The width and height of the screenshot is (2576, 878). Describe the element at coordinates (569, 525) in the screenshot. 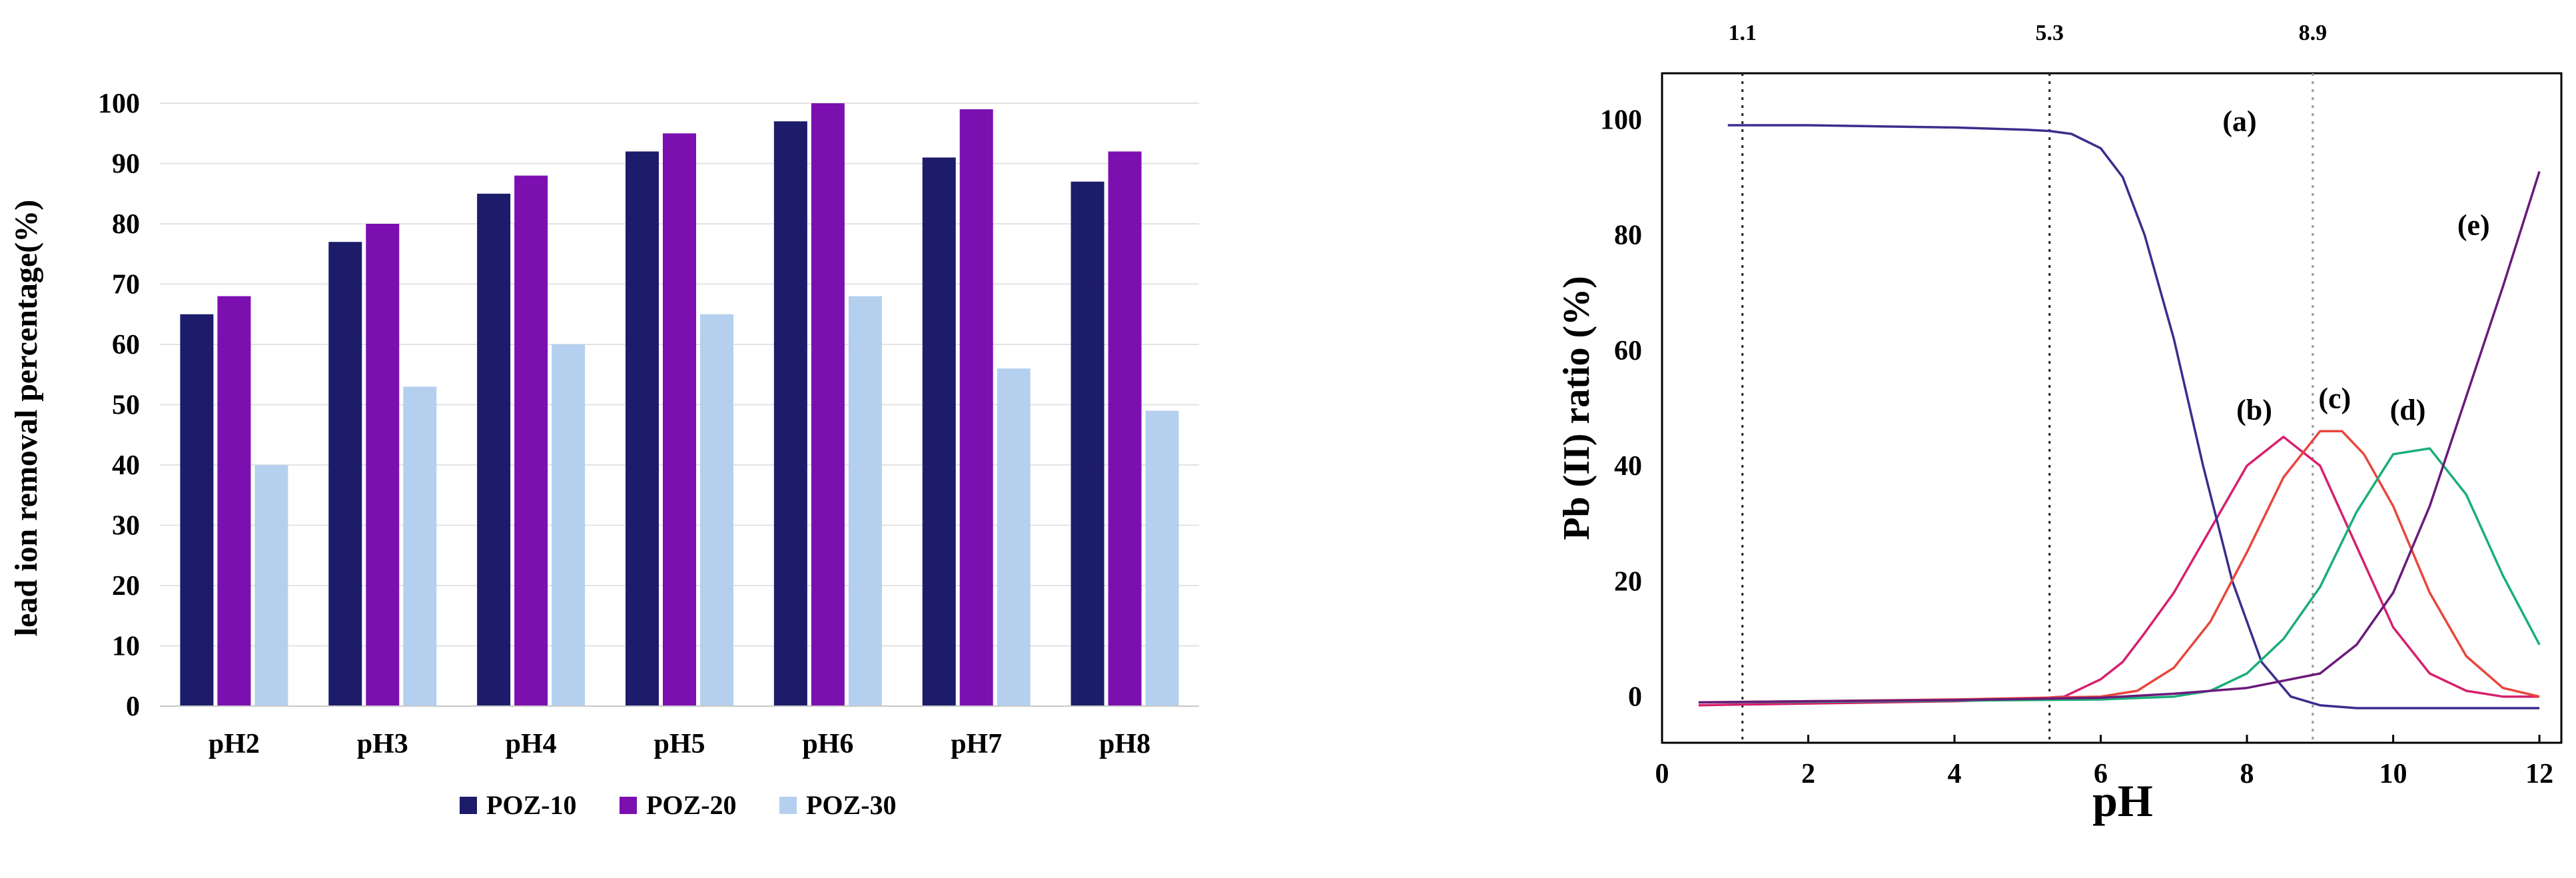

I see `bar-poz-30-ph4` at that location.